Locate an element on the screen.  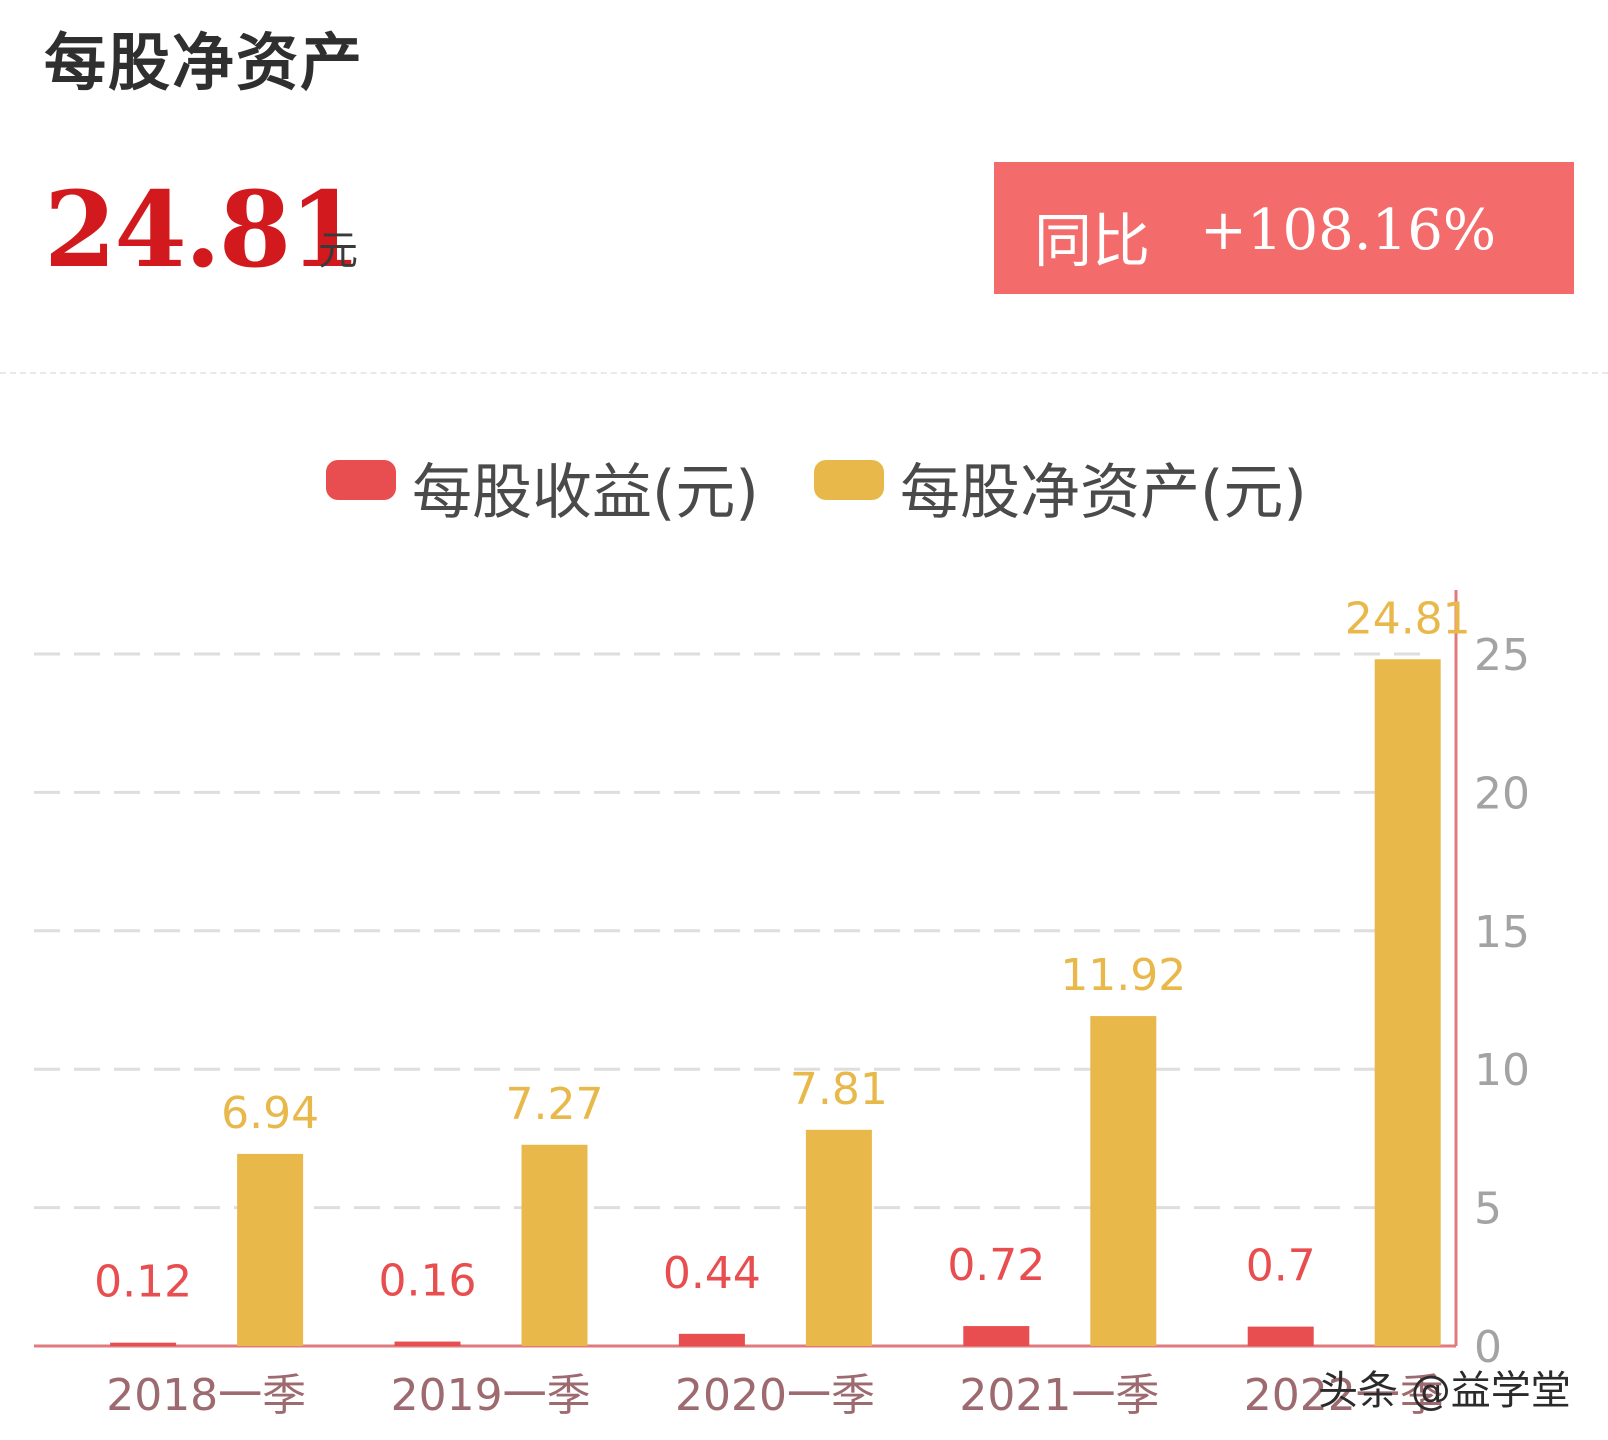
legend-label-eps: 每股收益(元) is located at coordinates (585, 493).